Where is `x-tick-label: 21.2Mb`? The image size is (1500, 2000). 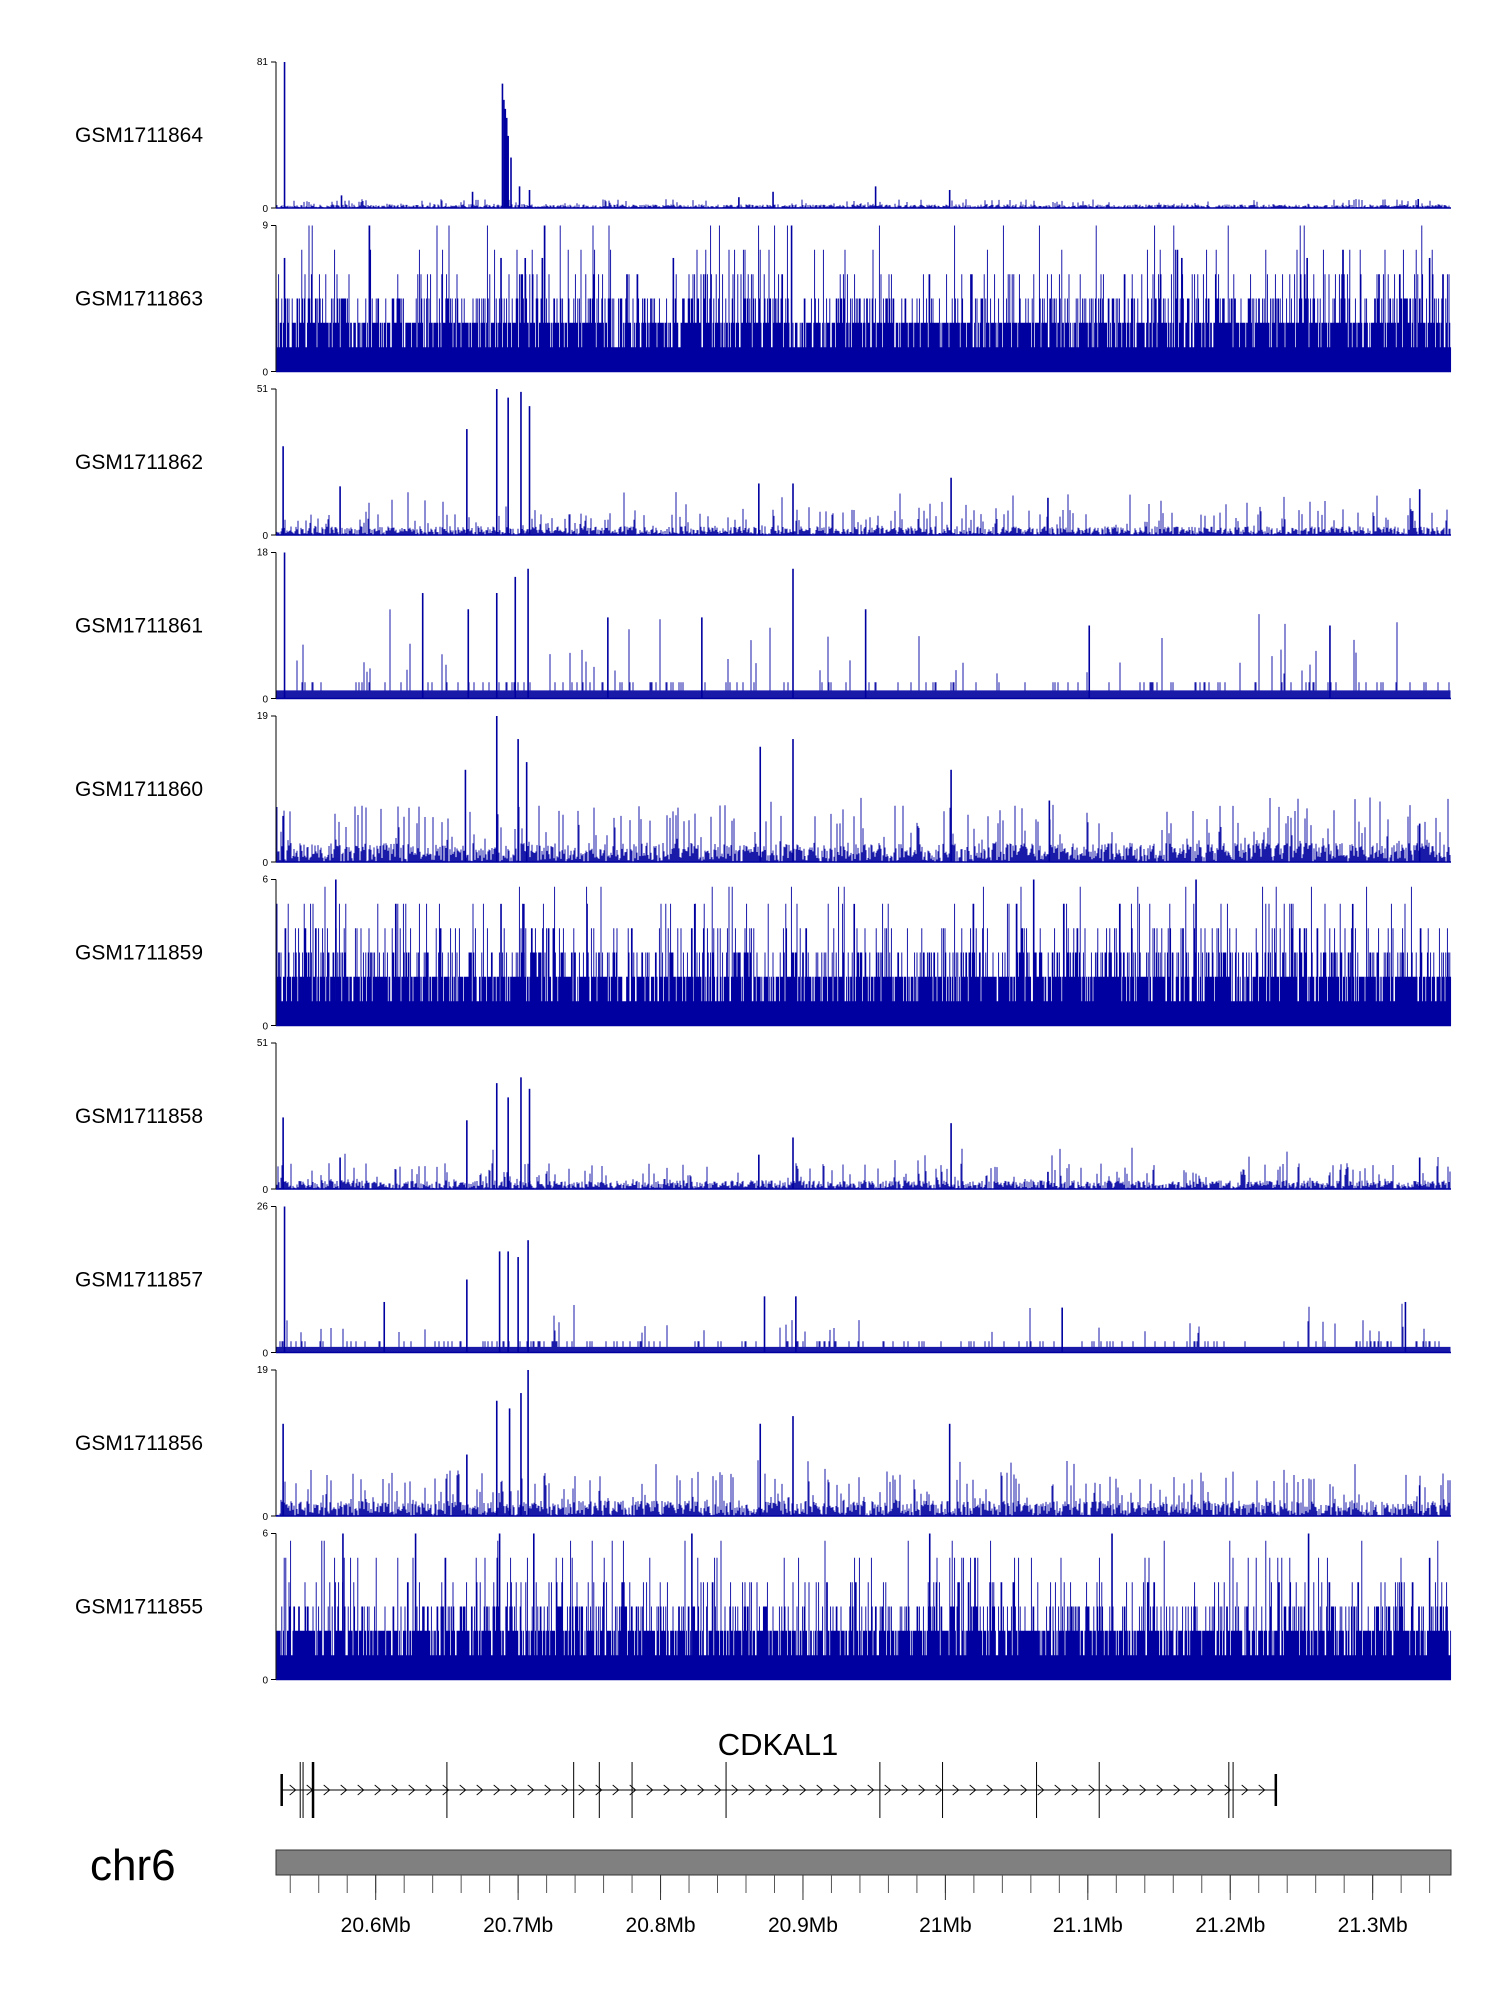
x-tick-label: 21.2Mb is located at coordinates (1230, 1925).